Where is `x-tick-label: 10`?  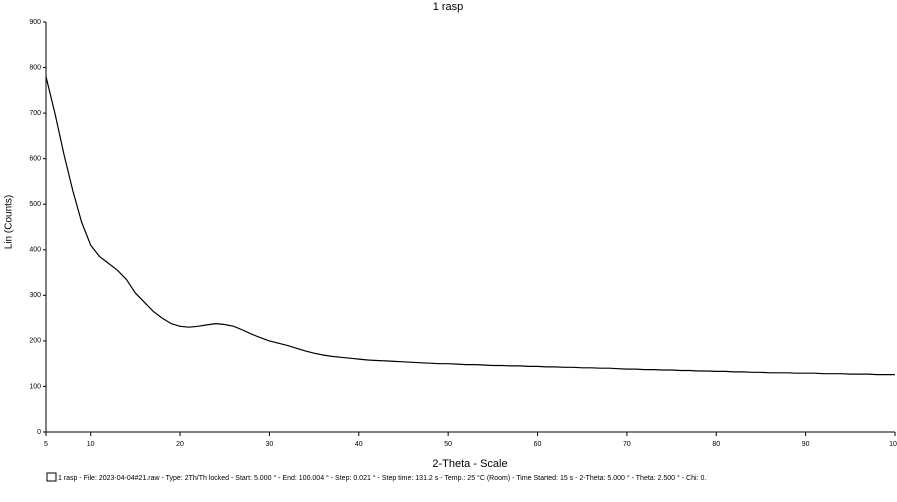 x-tick-label: 10 is located at coordinates (91, 444).